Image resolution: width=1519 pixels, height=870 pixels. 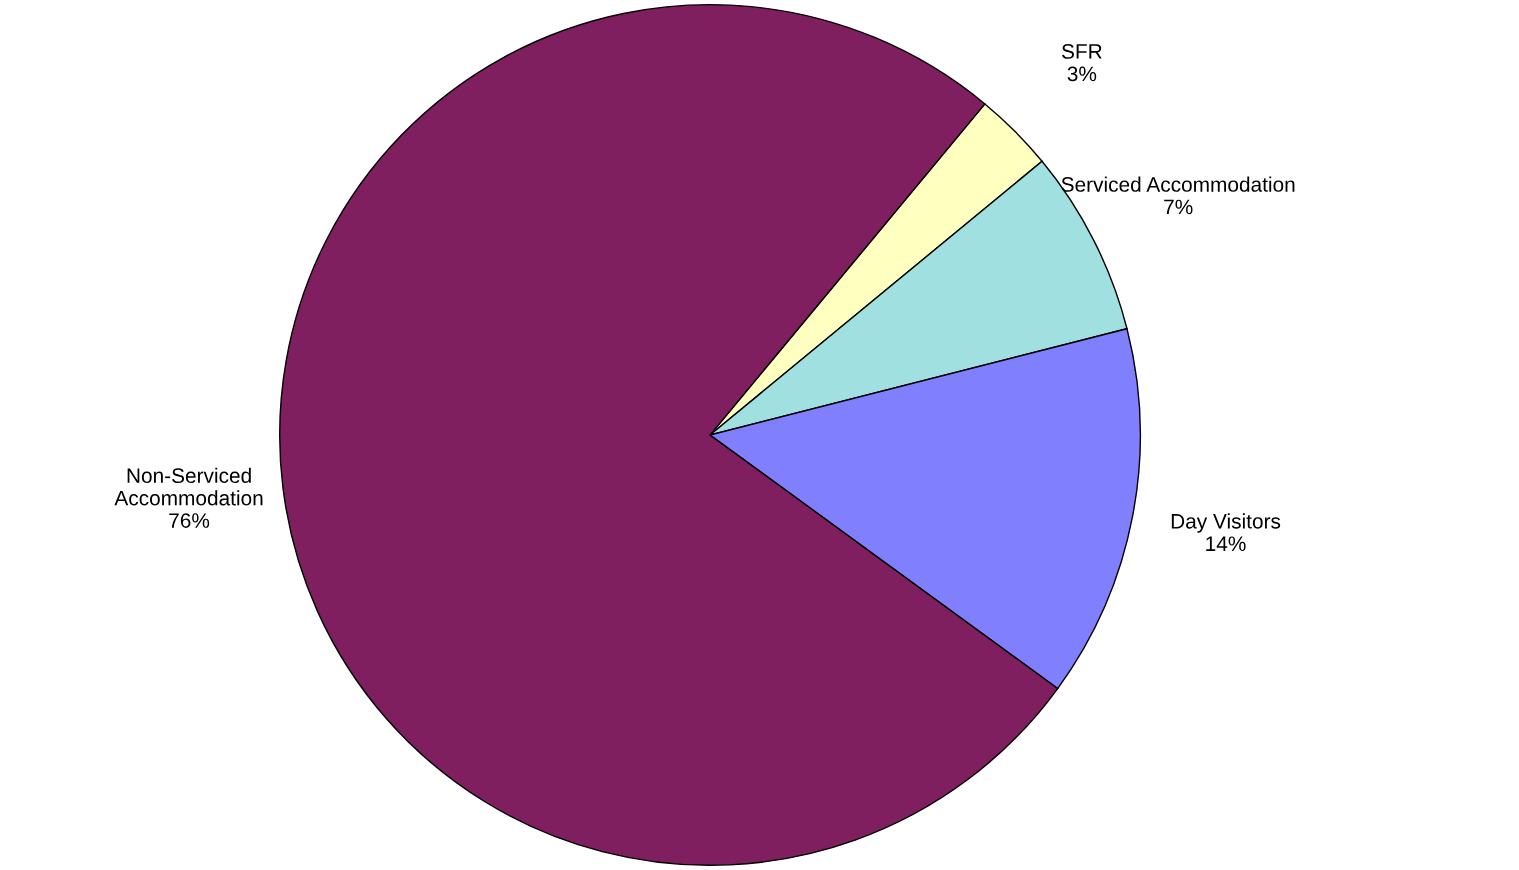 I want to click on data-label: 14%, so click(x=1226, y=543).